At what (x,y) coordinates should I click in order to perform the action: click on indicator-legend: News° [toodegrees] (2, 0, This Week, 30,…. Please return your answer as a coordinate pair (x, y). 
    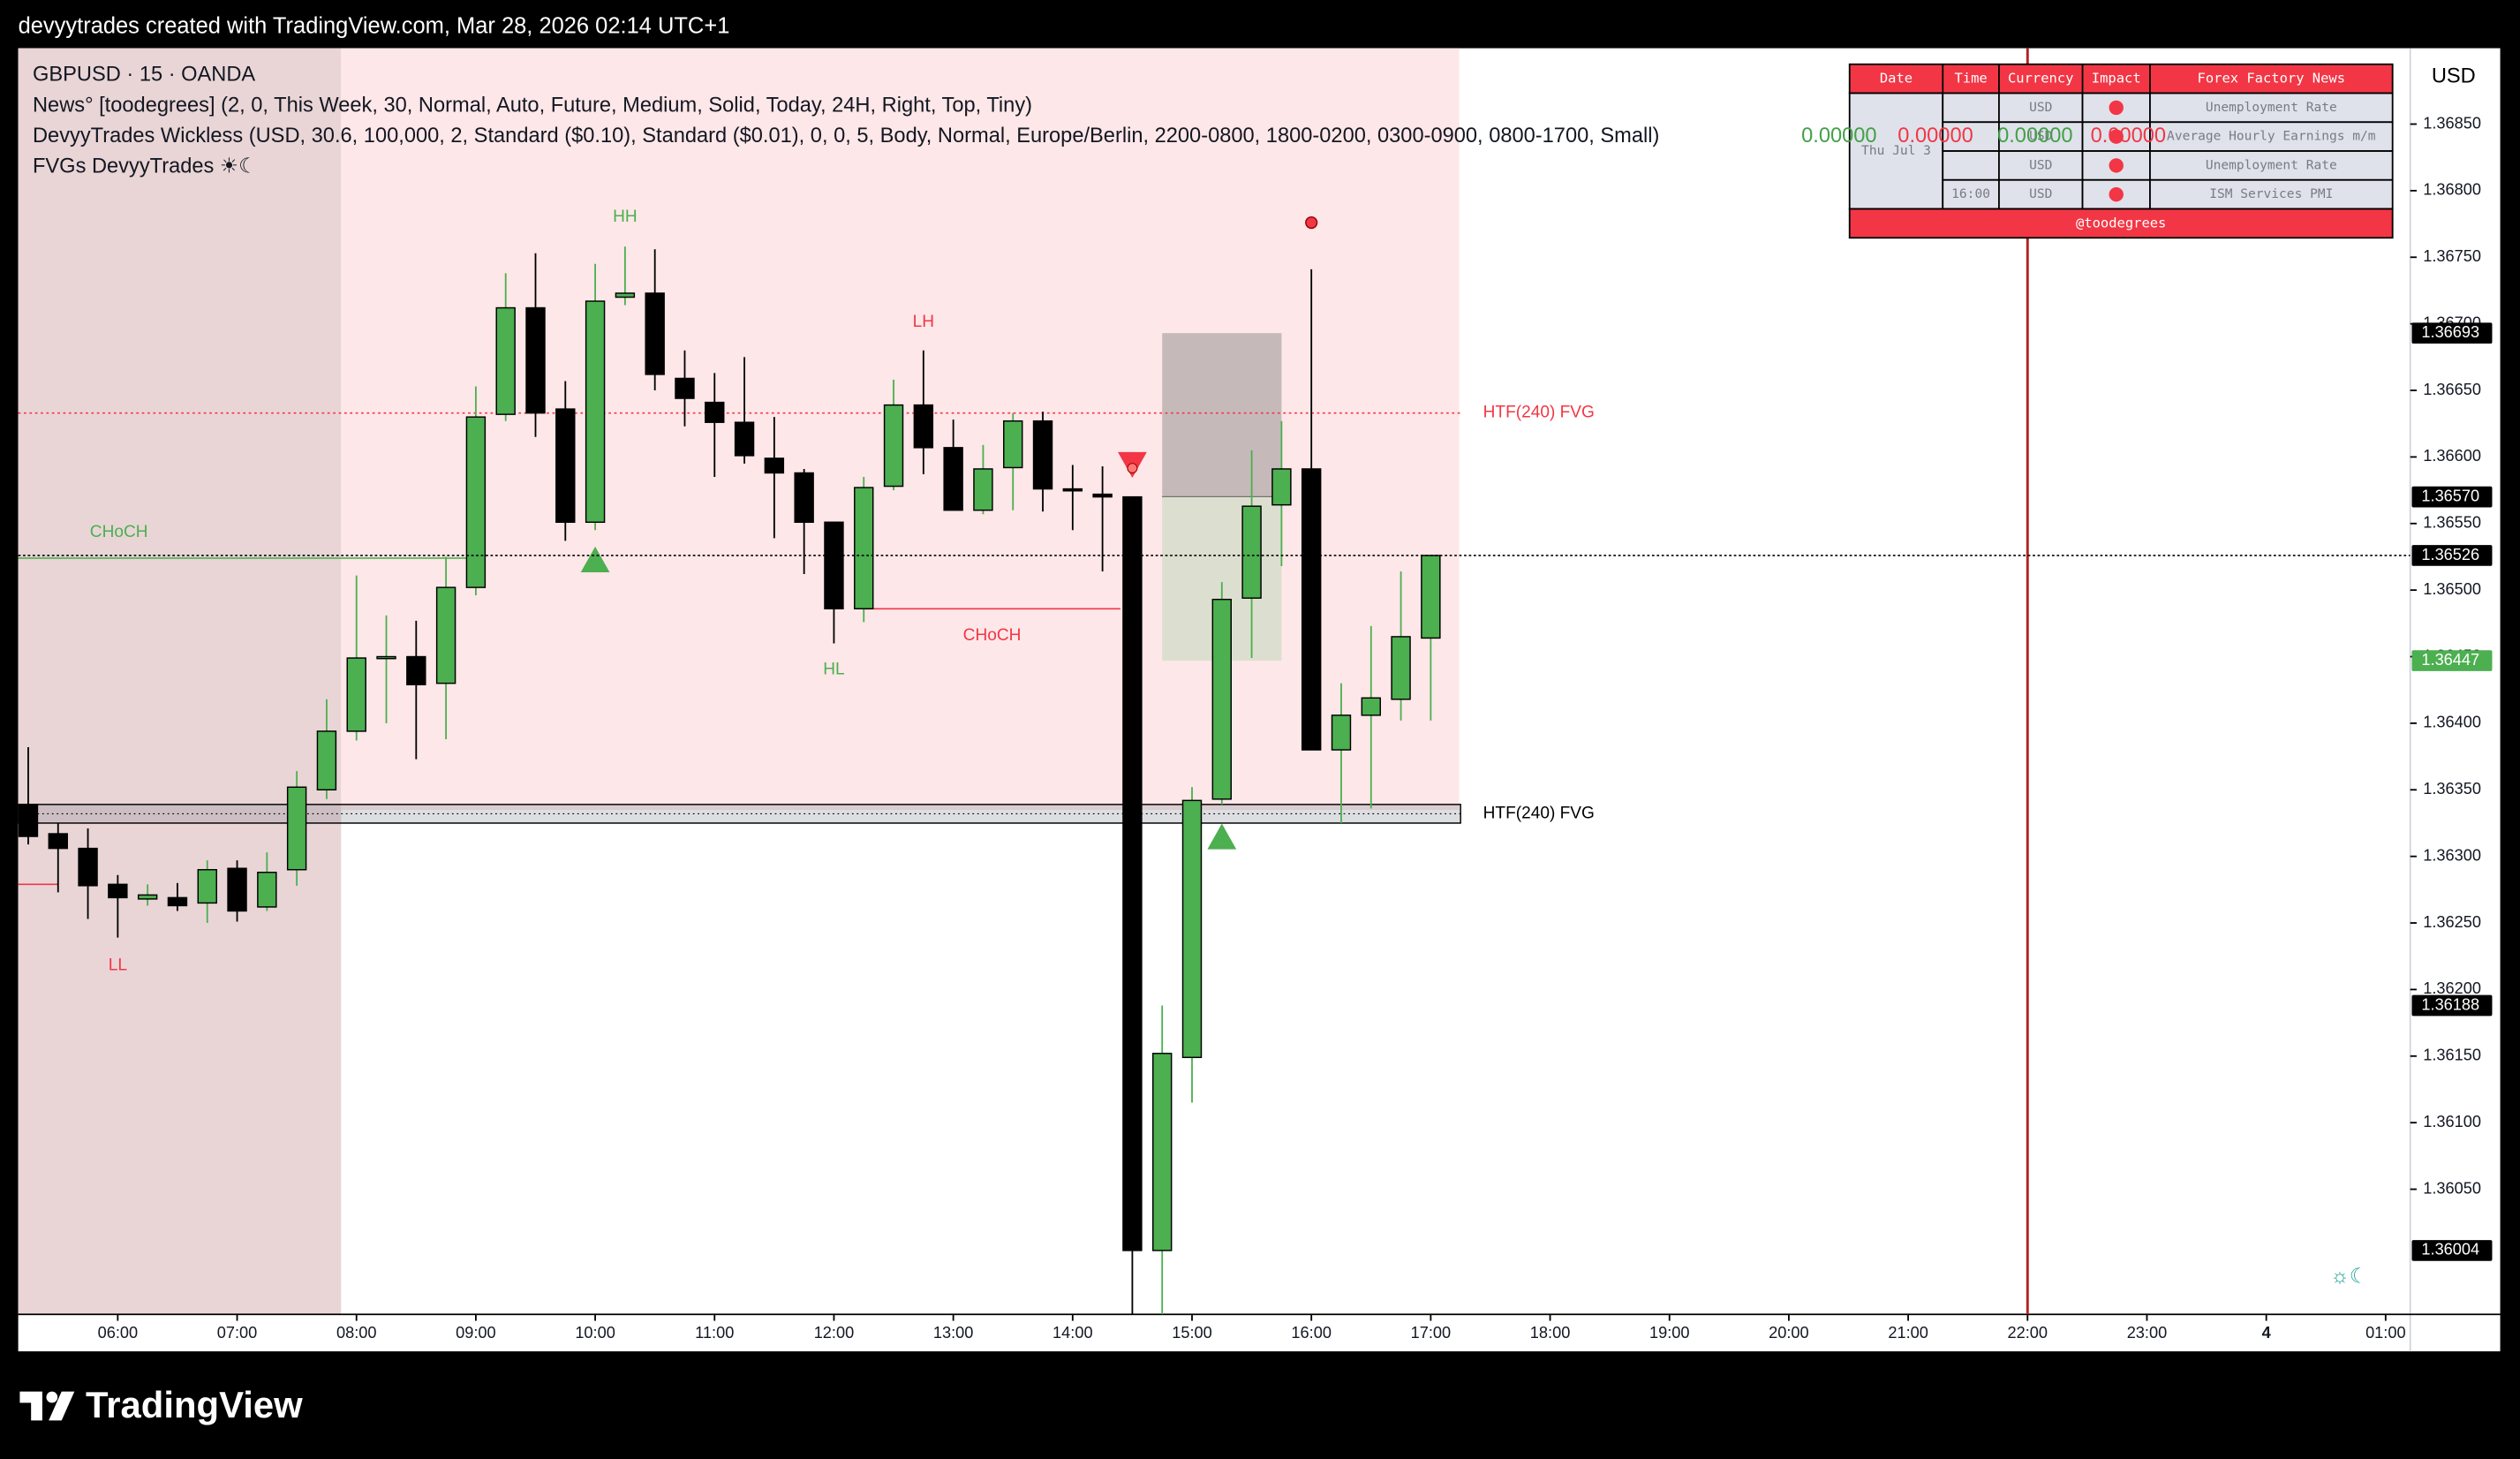
    Looking at the image, I should click on (532, 105).